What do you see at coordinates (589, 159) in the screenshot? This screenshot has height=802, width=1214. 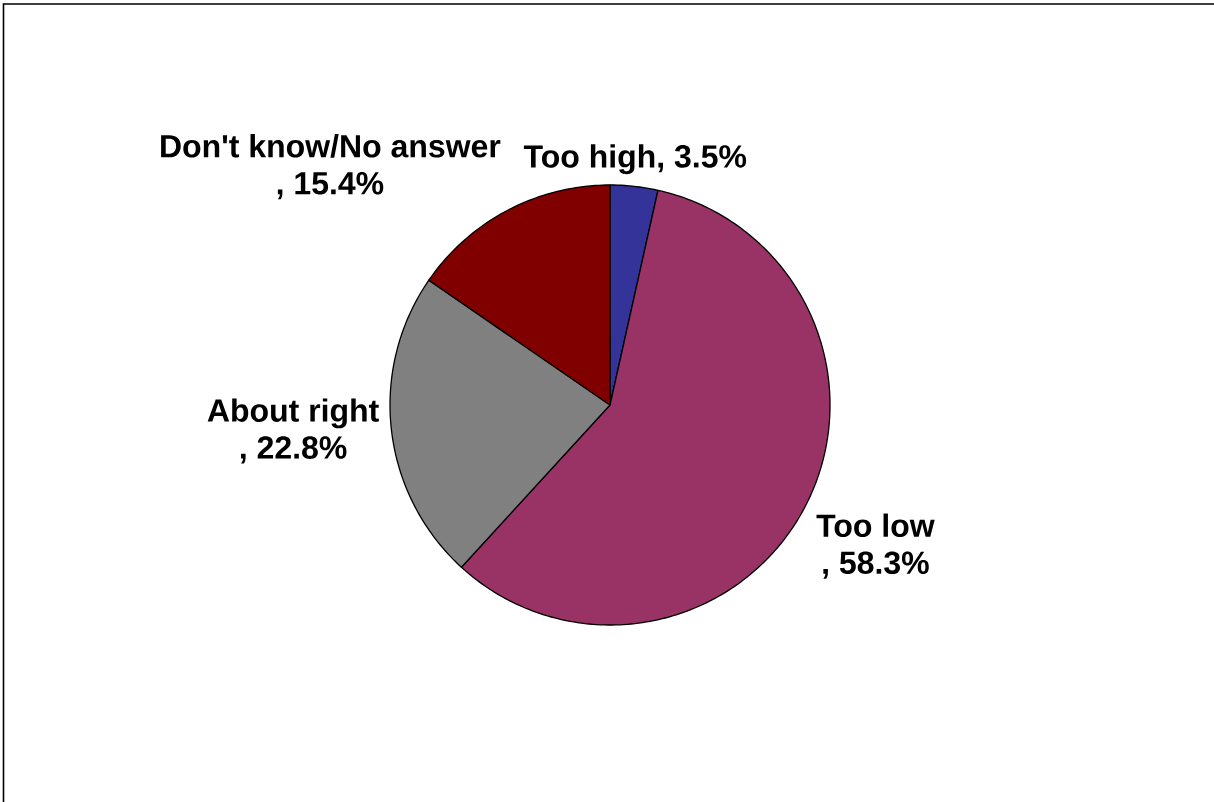 I see `slice-label: Too high` at bounding box center [589, 159].